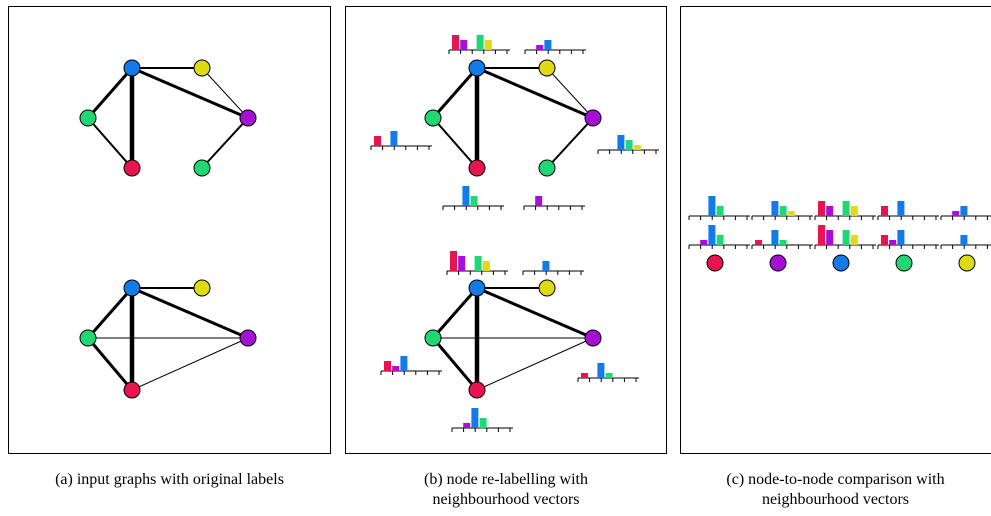 The image size is (991, 516). What do you see at coordinates (477, 168) in the screenshot?
I see `b-graph1-node-red` at bounding box center [477, 168].